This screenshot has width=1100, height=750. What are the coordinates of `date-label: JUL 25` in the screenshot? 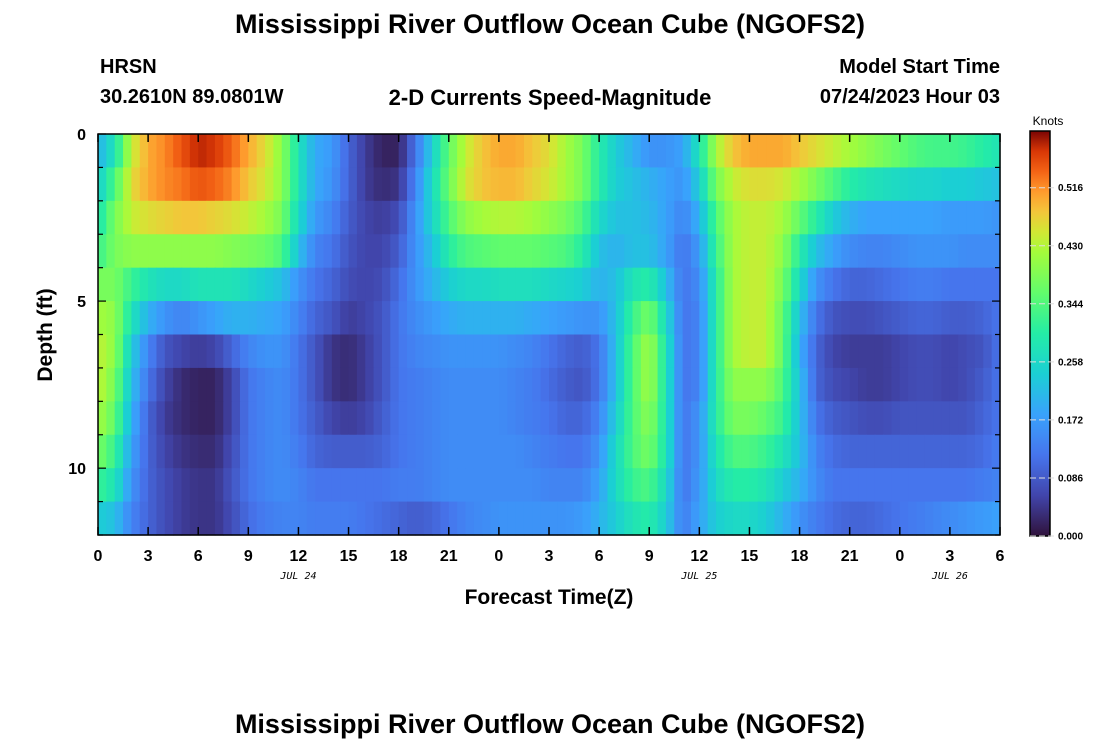 It's located at (698, 576).